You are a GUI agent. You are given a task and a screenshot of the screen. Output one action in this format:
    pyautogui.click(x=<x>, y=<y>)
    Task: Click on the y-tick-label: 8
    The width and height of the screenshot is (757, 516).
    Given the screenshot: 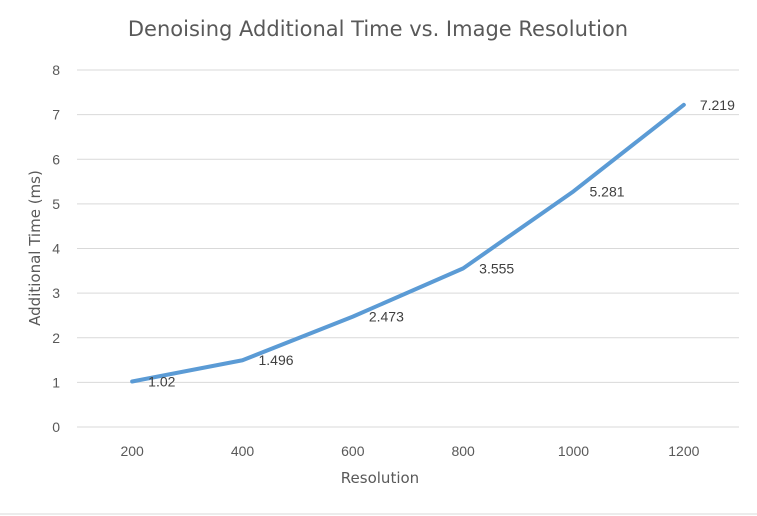 What is the action you would take?
    pyautogui.click(x=56, y=70)
    